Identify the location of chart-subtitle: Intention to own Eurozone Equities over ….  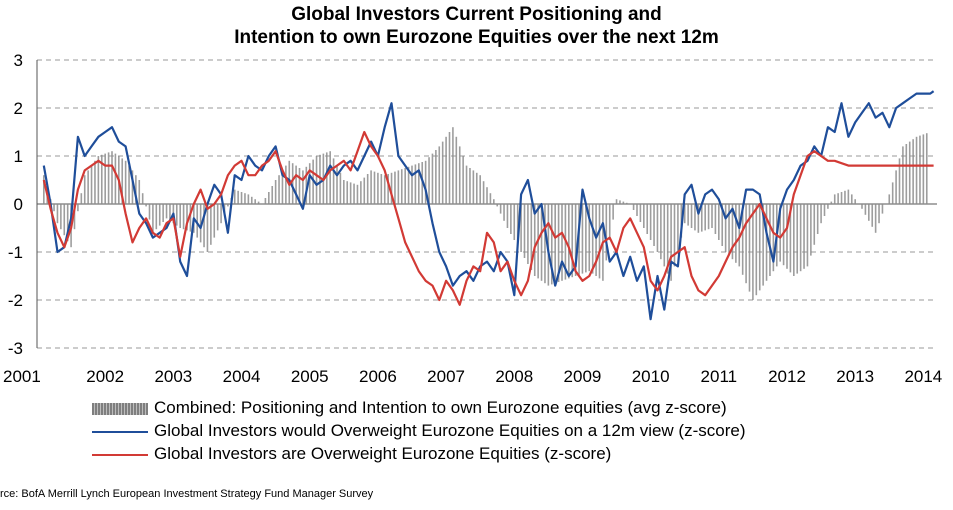
(476, 37).